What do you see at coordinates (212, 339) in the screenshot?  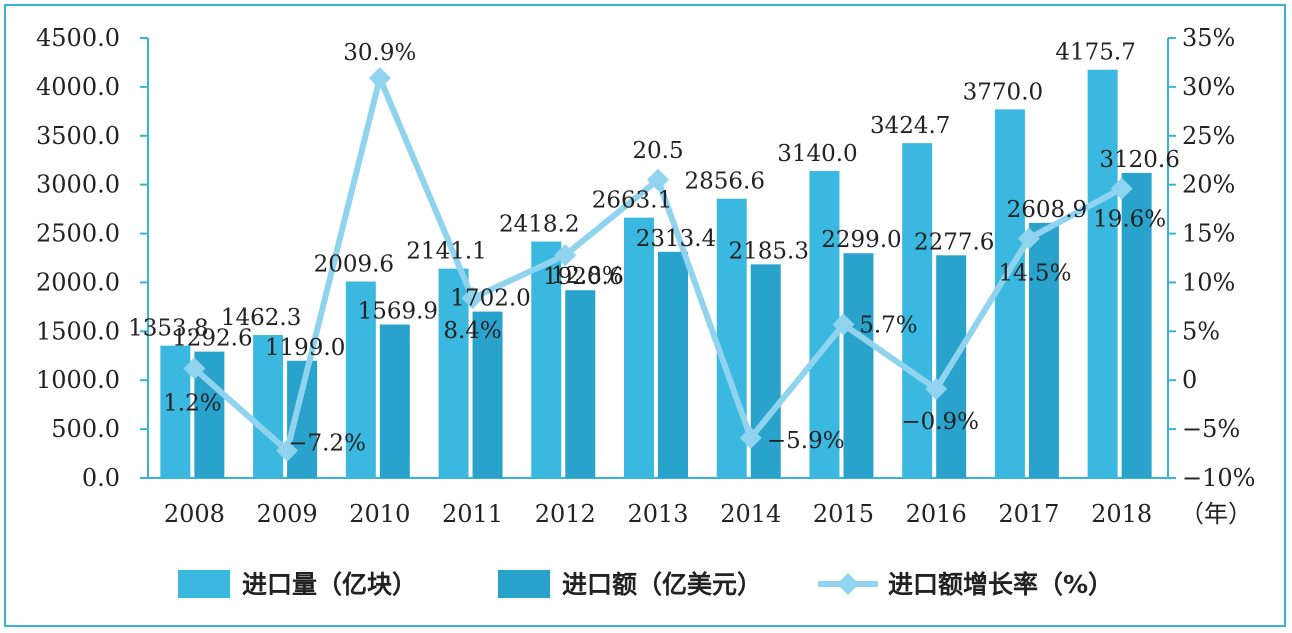 I see `bar-data-label-value: 1292.6` at bounding box center [212, 339].